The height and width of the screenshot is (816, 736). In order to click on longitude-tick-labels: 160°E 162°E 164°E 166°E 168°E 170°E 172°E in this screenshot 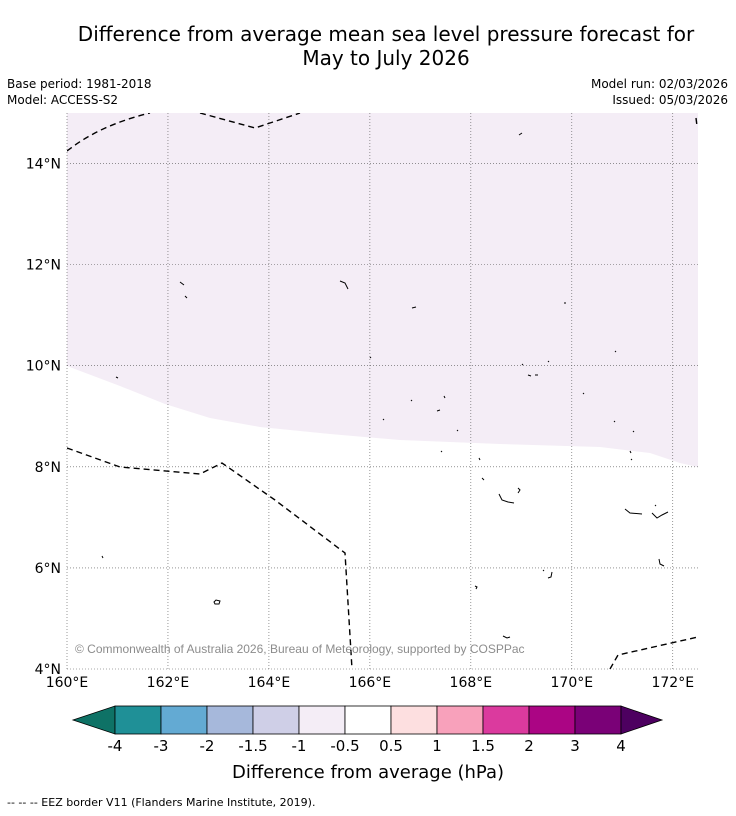, I will do `click(370, 683)`.